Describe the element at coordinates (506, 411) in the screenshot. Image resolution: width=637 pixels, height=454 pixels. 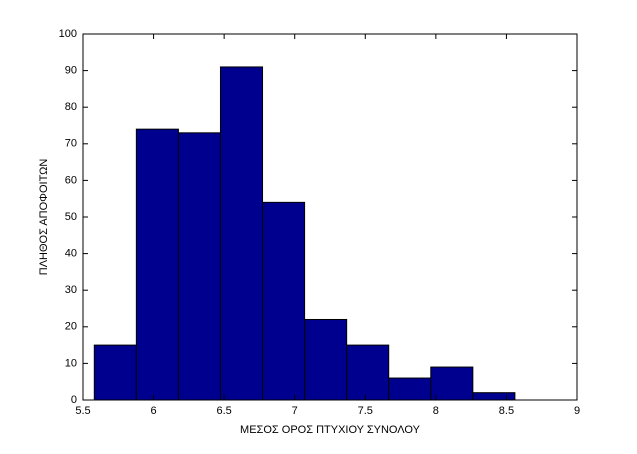
I see `x-tick-label: 8.5` at that location.